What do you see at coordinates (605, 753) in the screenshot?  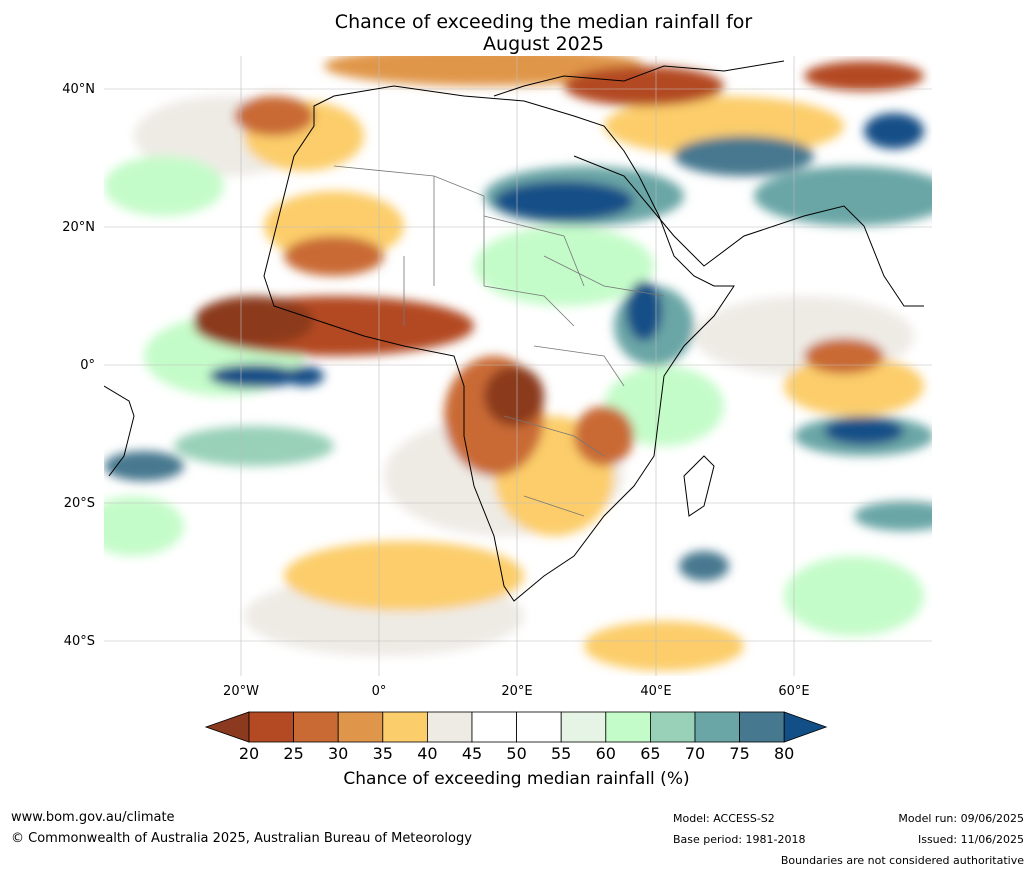 I see `colorbar-tick-label: 60` at bounding box center [605, 753].